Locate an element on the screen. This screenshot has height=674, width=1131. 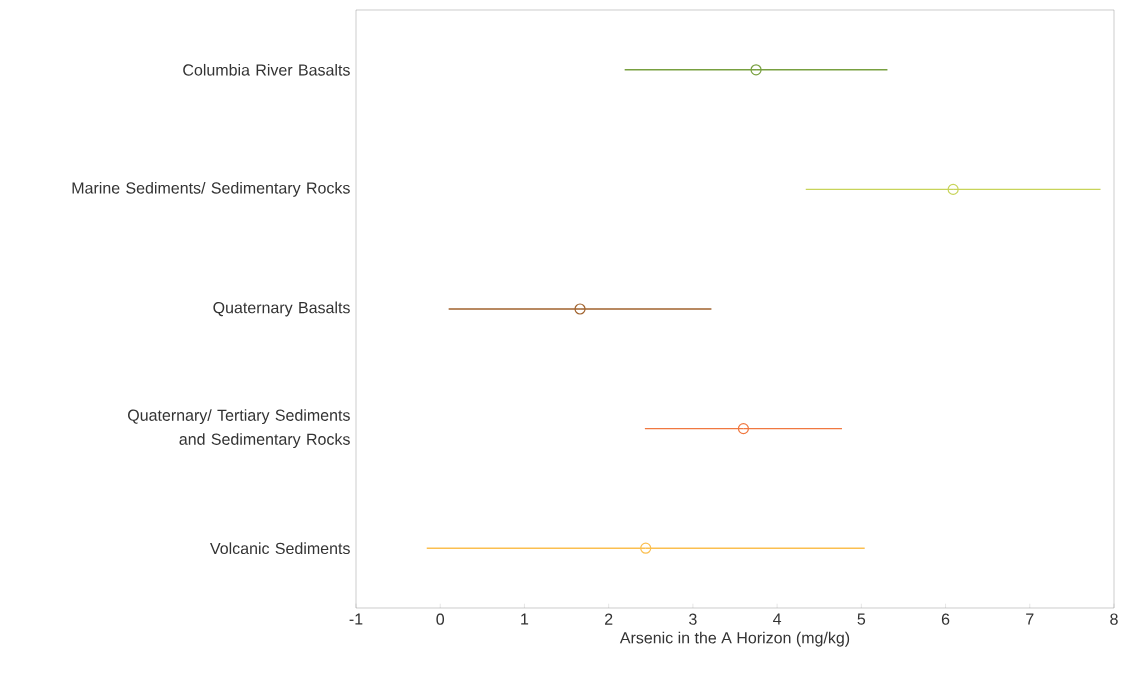
x-tick-label: 2 is located at coordinates (609, 619).